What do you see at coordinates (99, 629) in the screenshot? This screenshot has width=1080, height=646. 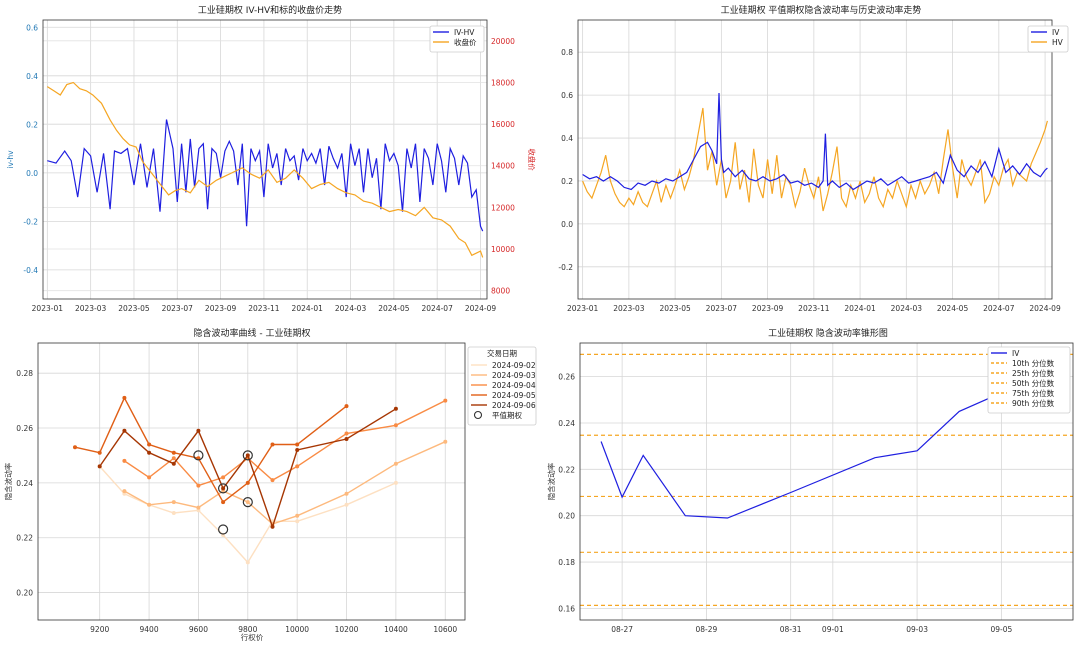 I see `x-tick-label: 9200` at bounding box center [99, 629].